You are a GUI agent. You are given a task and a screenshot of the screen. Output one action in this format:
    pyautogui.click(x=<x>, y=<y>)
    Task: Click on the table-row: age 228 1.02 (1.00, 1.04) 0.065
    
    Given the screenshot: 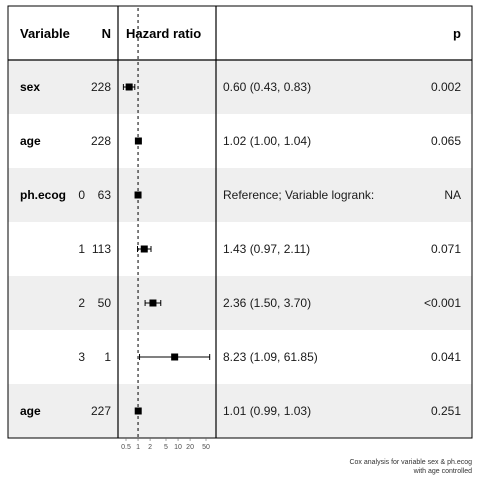 What is the action you would take?
    pyautogui.click(x=240, y=141)
    